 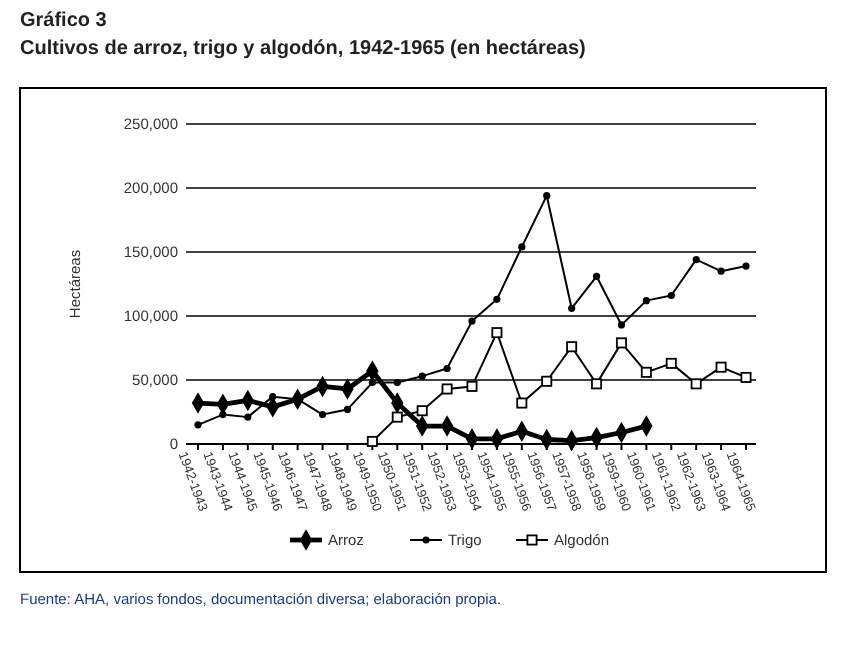 What do you see at coordinates (303, 49) in the screenshot?
I see `chart-subtitle: Cultivos de arroz, trigo y algodón, 1942-1965 (en hectáreas)` at bounding box center [303, 49].